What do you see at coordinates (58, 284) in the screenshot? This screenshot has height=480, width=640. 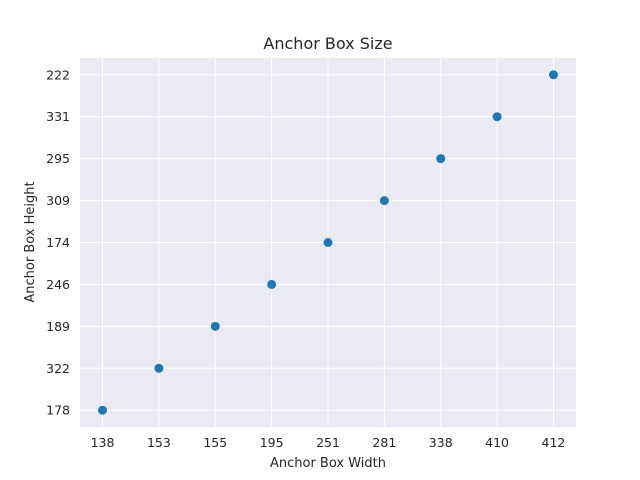 I see `y-tick-label: 246` at bounding box center [58, 284].